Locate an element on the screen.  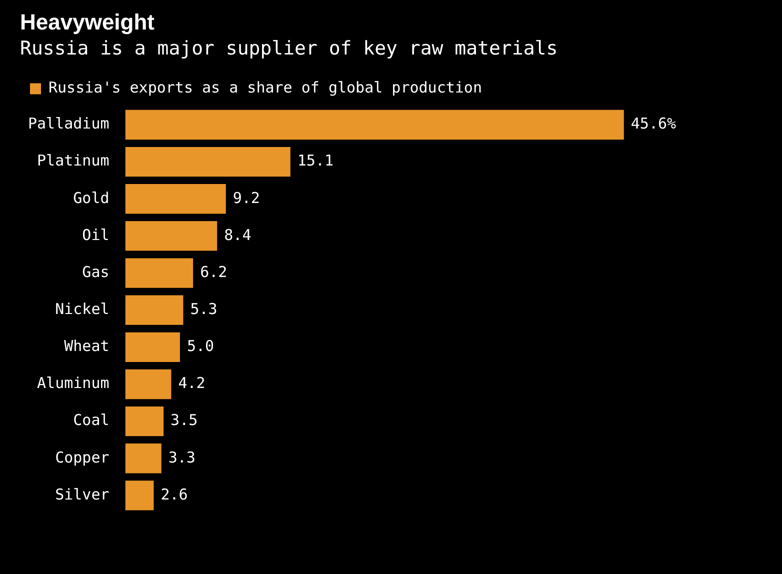
chart-subtitle: Russia is a major supplier of key raw materials is located at coordinates (289, 49).